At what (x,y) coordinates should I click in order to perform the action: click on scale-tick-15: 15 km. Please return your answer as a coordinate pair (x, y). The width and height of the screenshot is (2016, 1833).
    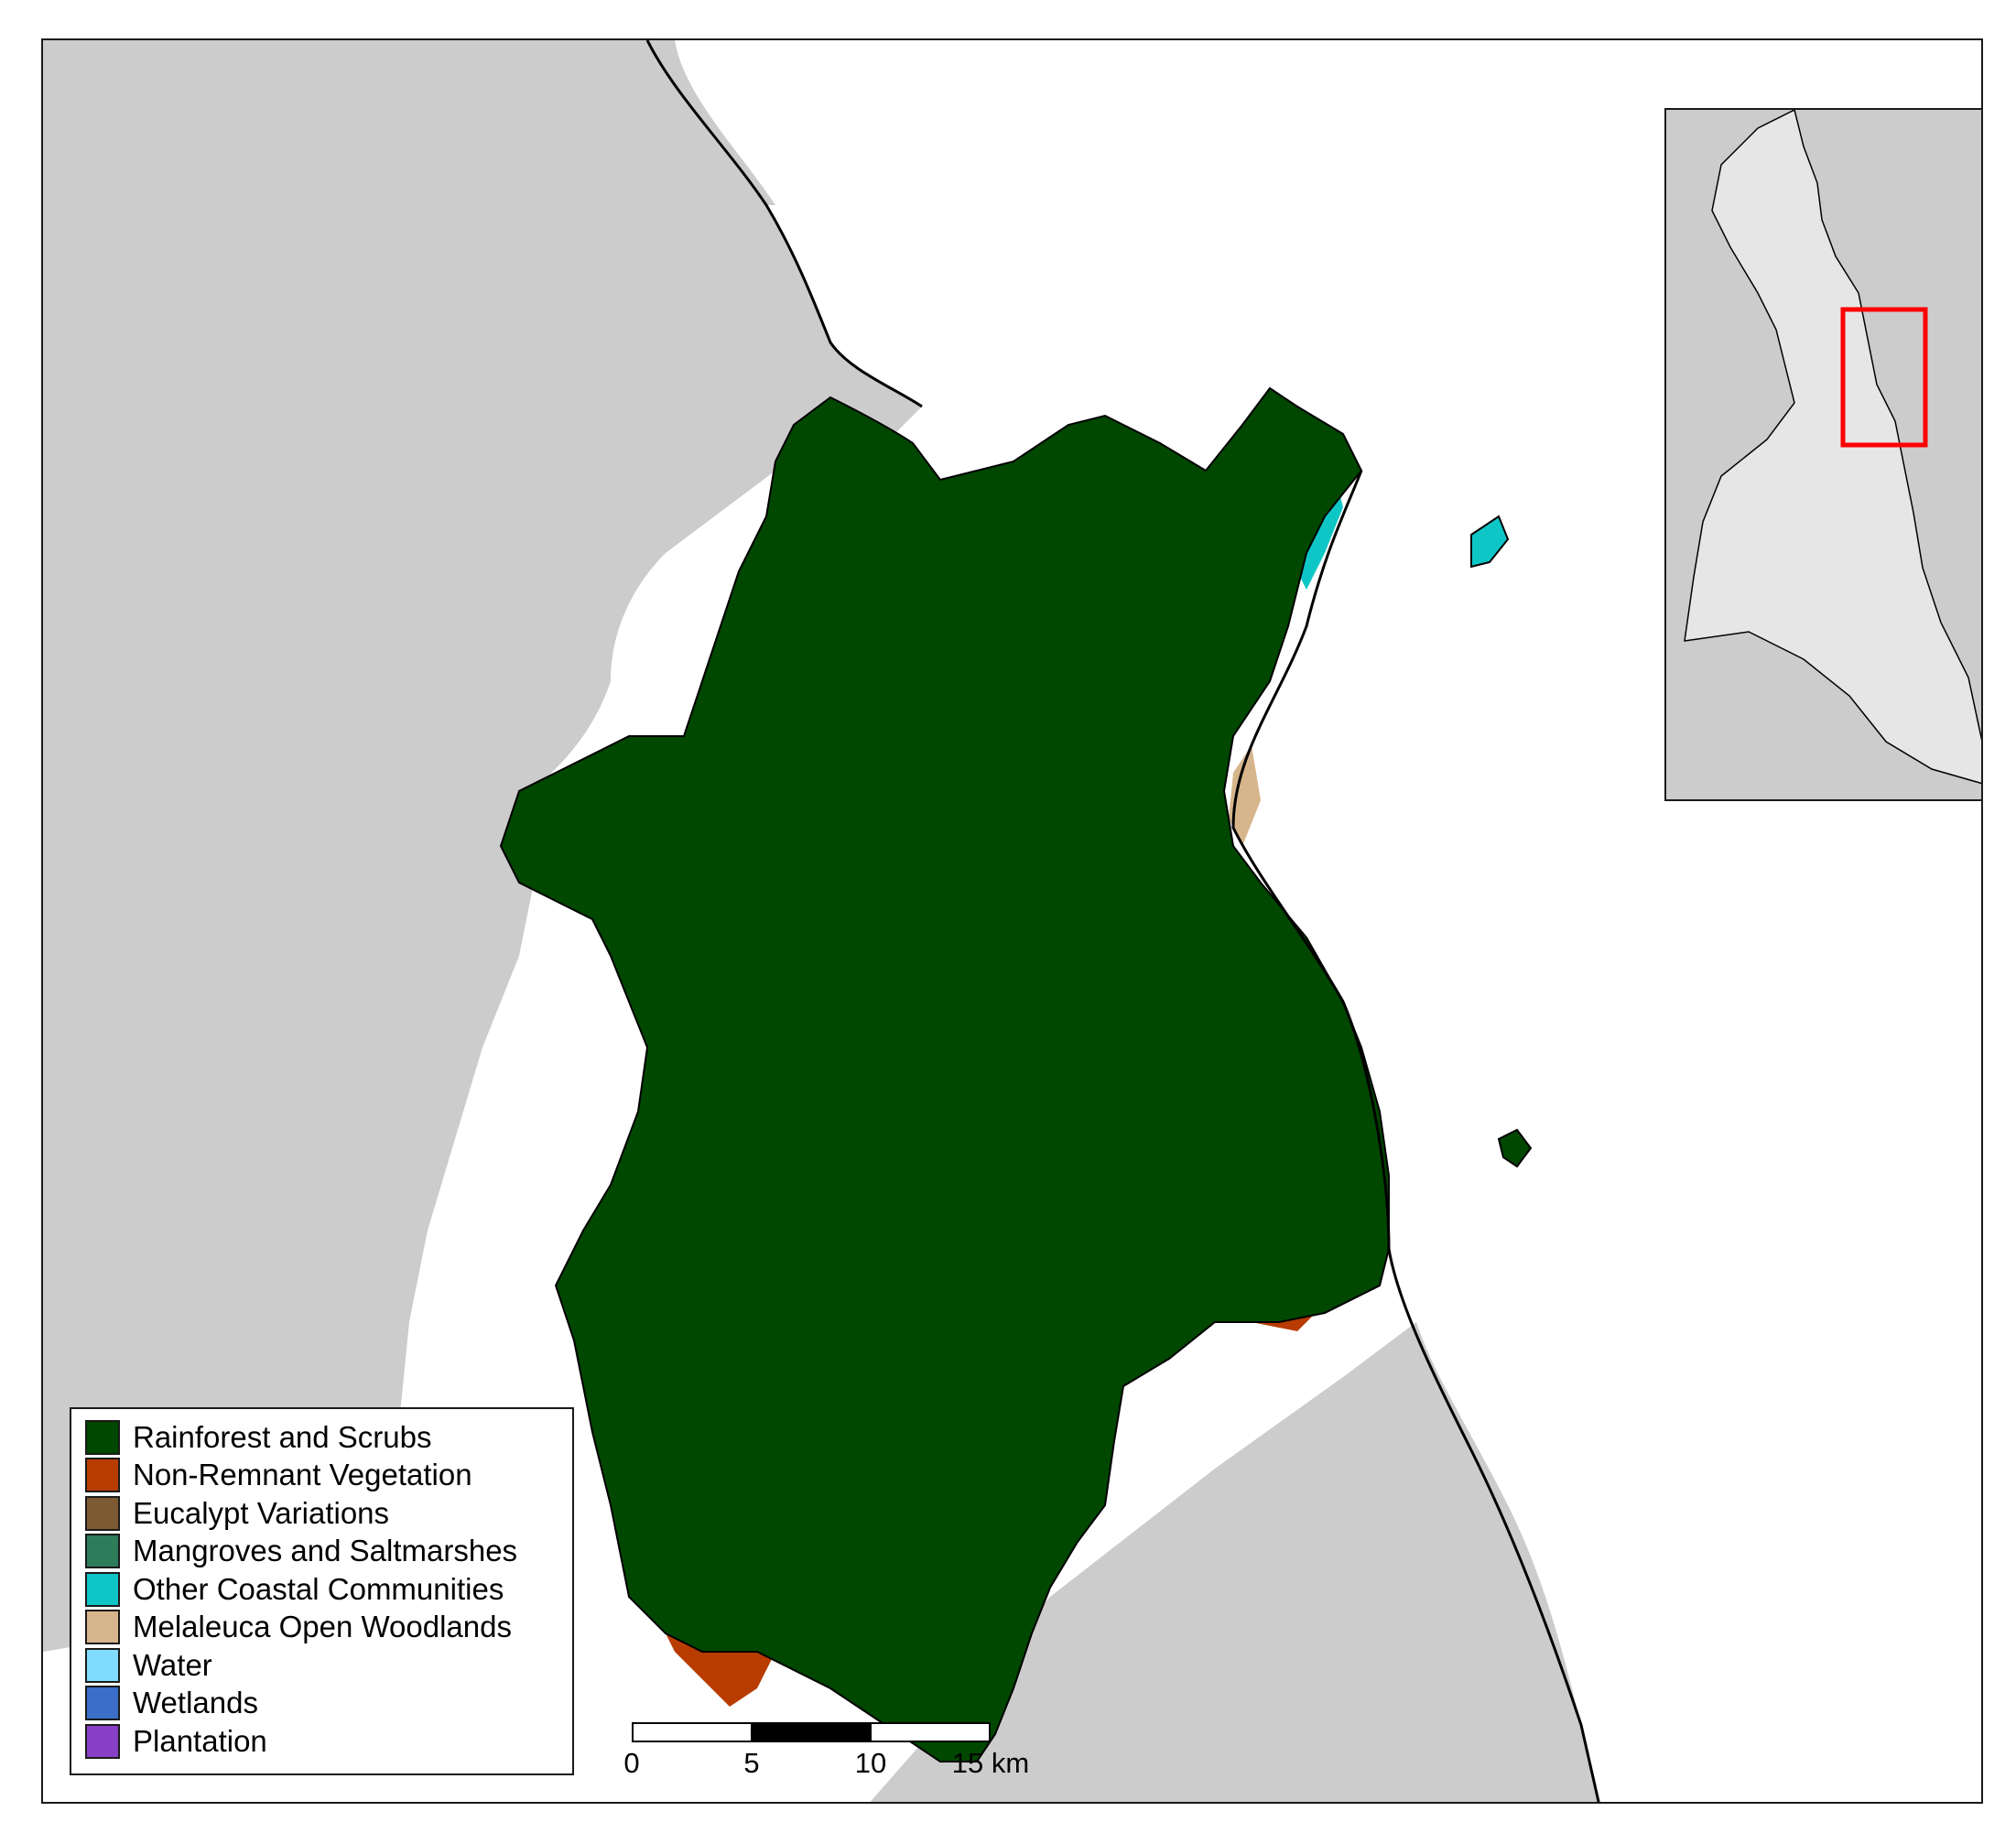
    Looking at the image, I should click on (990, 1763).